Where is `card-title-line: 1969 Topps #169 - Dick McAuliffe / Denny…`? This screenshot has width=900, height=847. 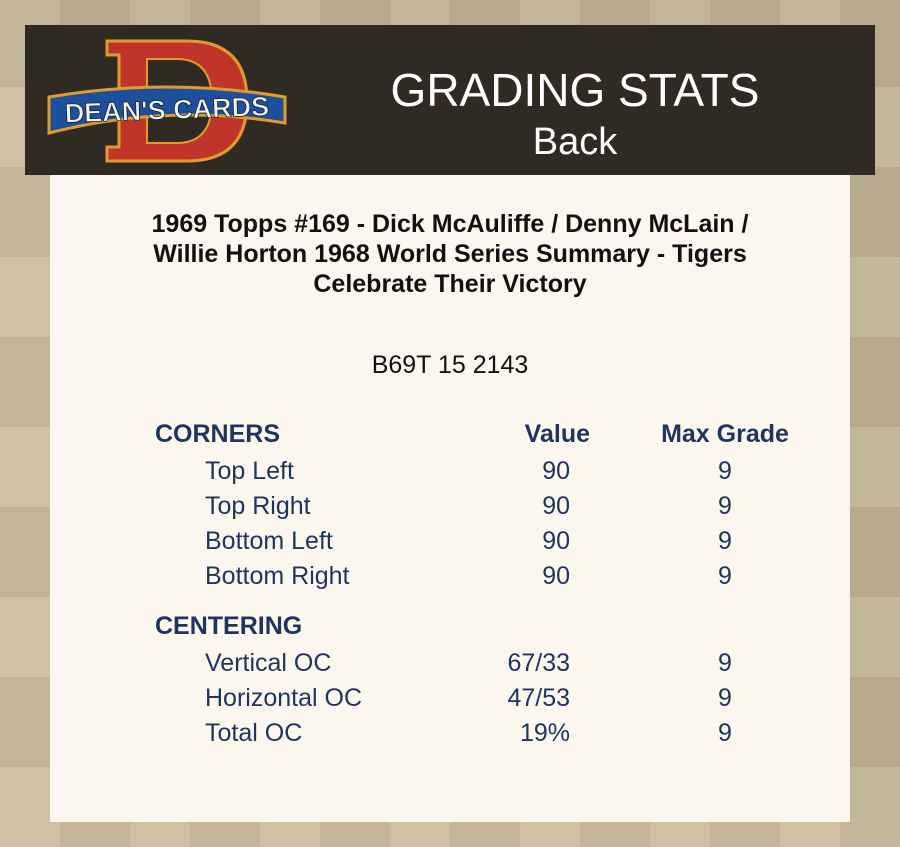
card-title-line: 1969 Topps #169 - Dick McAuliffe / Denny… is located at coordinates (450, 224).